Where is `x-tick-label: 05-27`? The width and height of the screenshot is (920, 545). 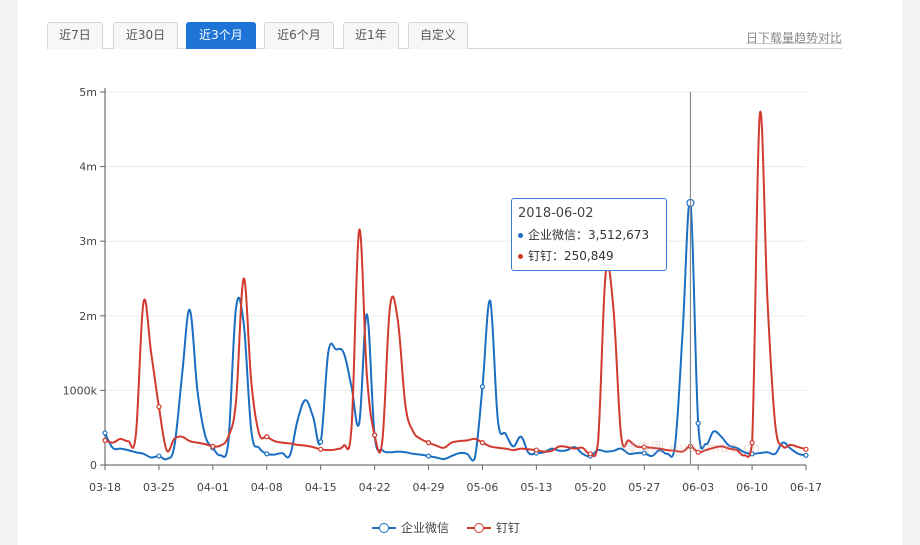 x-tick-label: 05-27 is located at coordinates (644, 487).